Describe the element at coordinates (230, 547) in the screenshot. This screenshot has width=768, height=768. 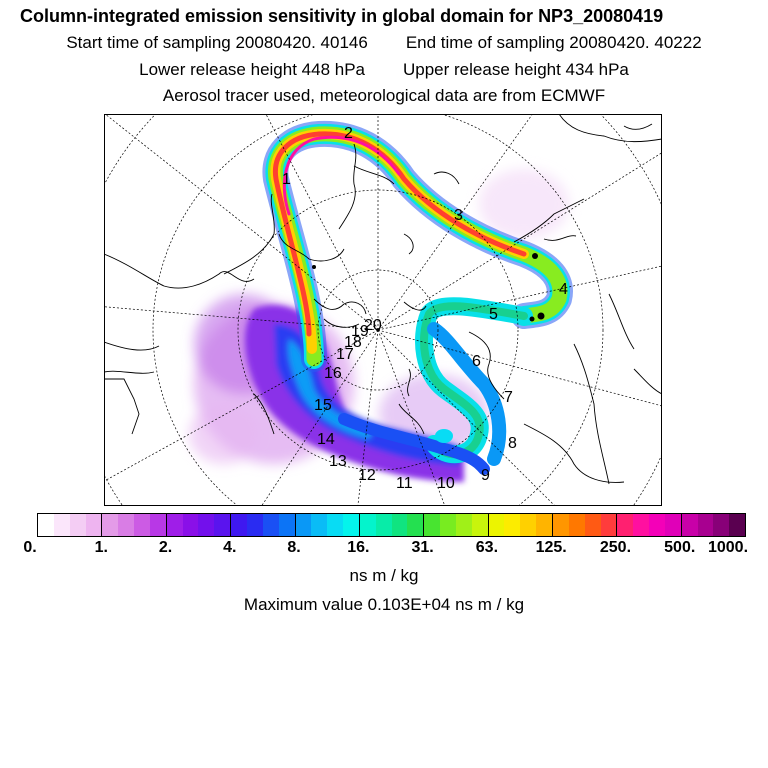
I see `colorbar-tick-label: 4.` at that location.